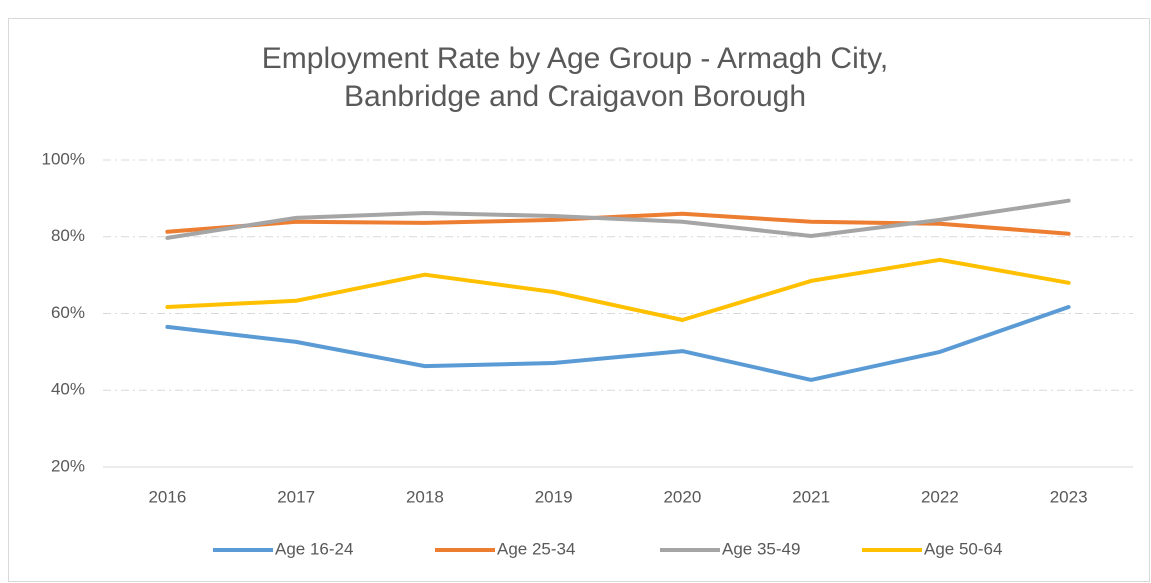 Image resolution: width=1151 pixels, height=583 pixels. What do you see at coordinates (68, 235) in the screenshot?
I see `y-tick-label: 80%` at bounding box center [68, 235].